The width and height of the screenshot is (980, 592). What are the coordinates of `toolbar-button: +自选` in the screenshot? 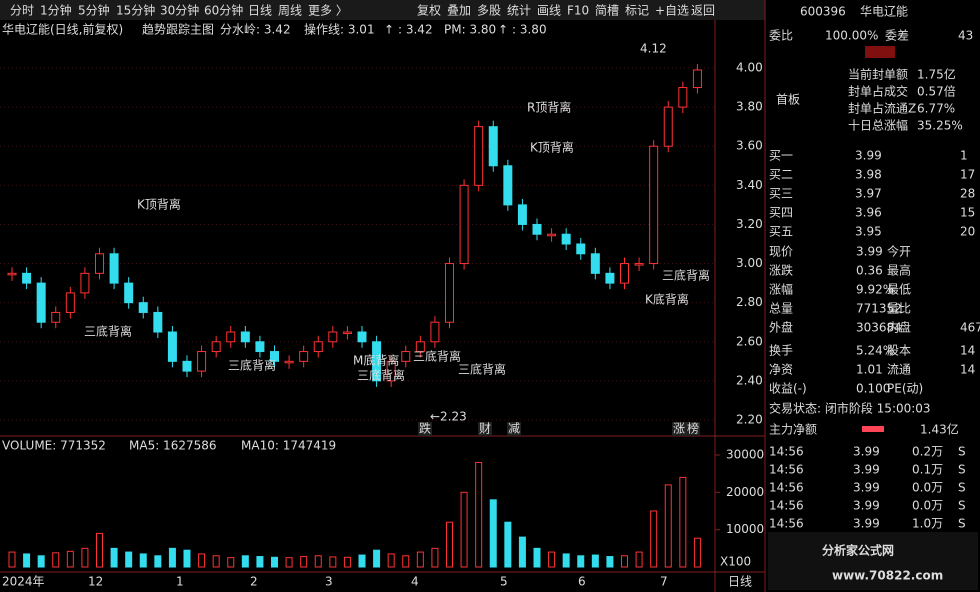 It's located at (672, 11).